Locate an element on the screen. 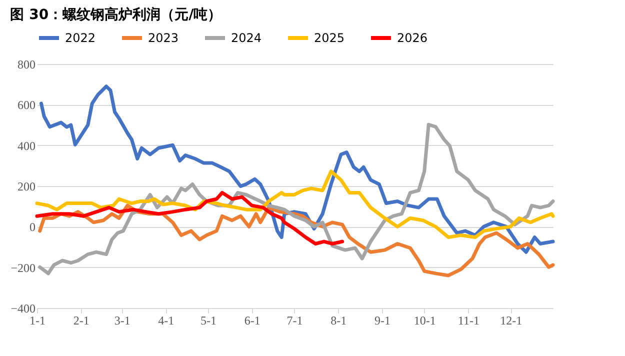 The image size is (625, 356). x-tick-label: 11-1 is located at coordinates (469, 321).